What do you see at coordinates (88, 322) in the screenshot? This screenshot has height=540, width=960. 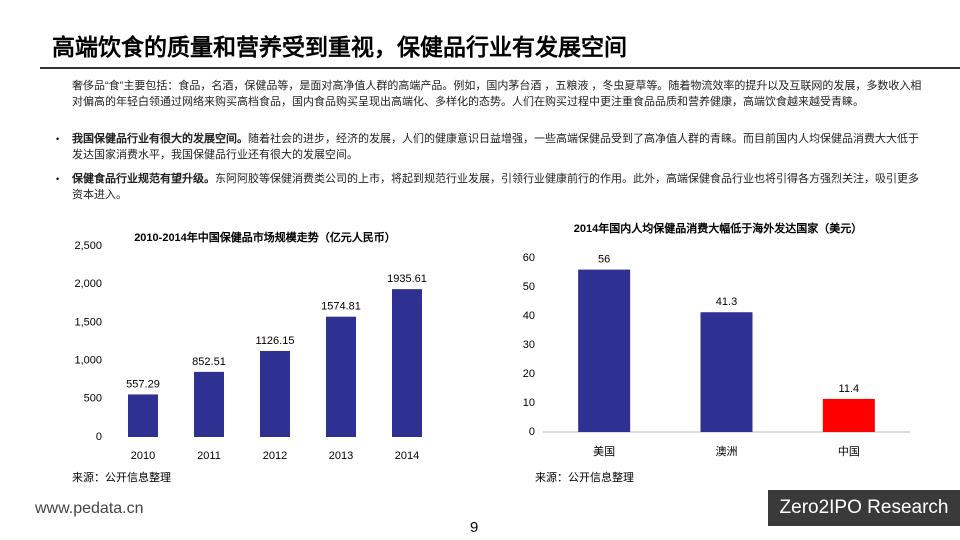 I see `y-tick-label: 1,500` at bounding box center [88, 322].